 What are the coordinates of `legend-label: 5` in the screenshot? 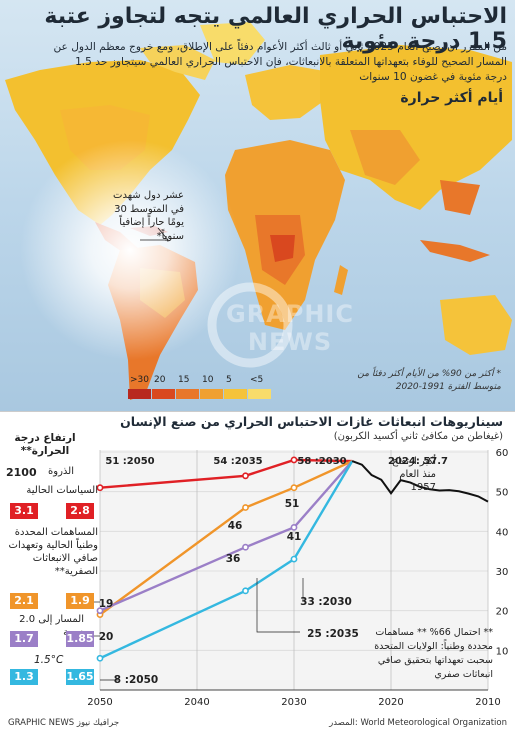 It's located at (229, 380).